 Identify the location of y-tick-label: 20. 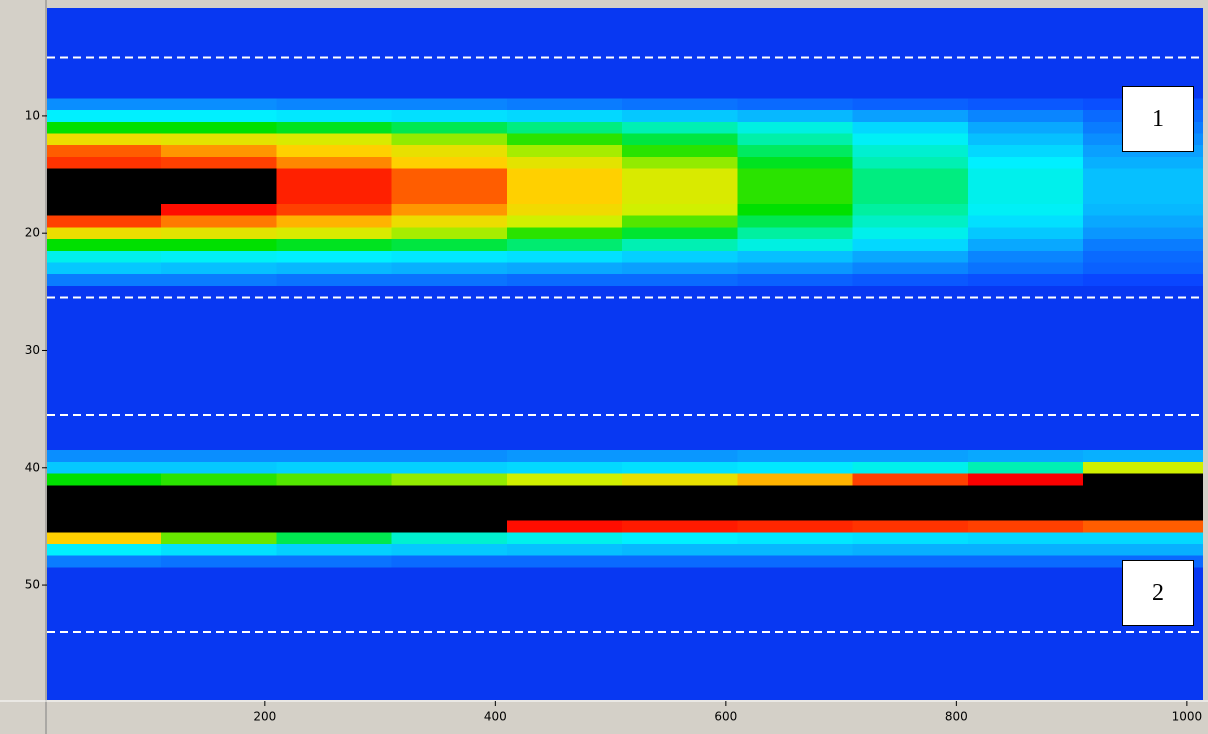
(32, 233).